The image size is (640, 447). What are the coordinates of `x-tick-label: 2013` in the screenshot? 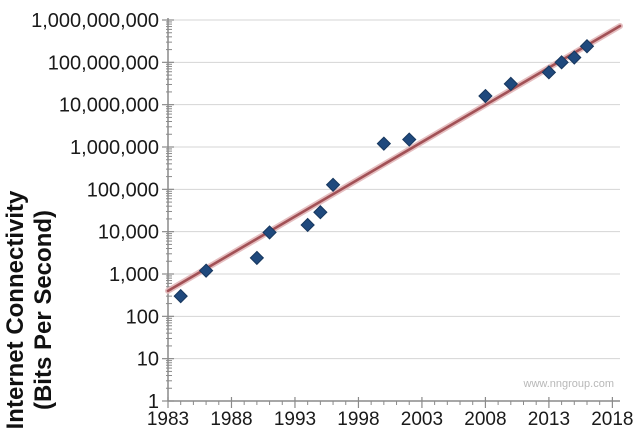 It's located at (549, 419).